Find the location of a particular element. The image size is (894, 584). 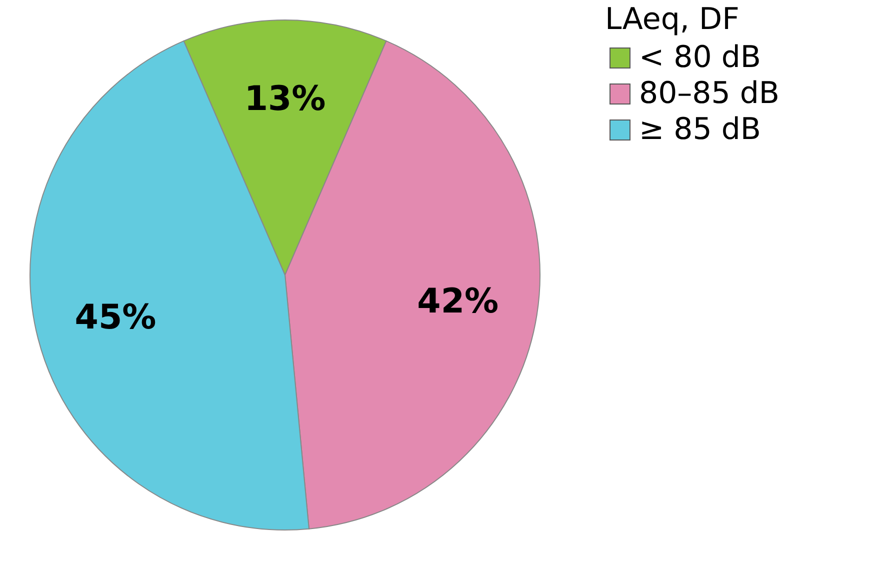

data-label: 45% is located at coordinates (115, 318).